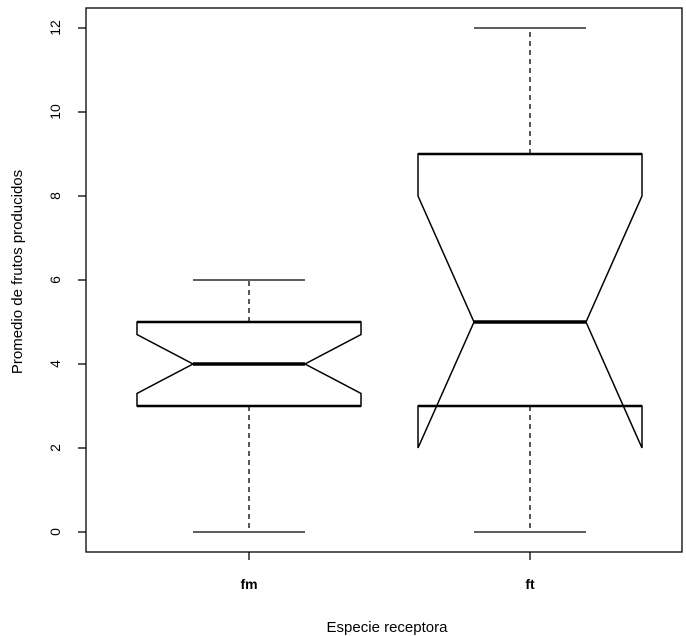  What do you see at coordinates (249, 406) in the screenshot?
I see `box-fm` at bounding box center [249, 406].